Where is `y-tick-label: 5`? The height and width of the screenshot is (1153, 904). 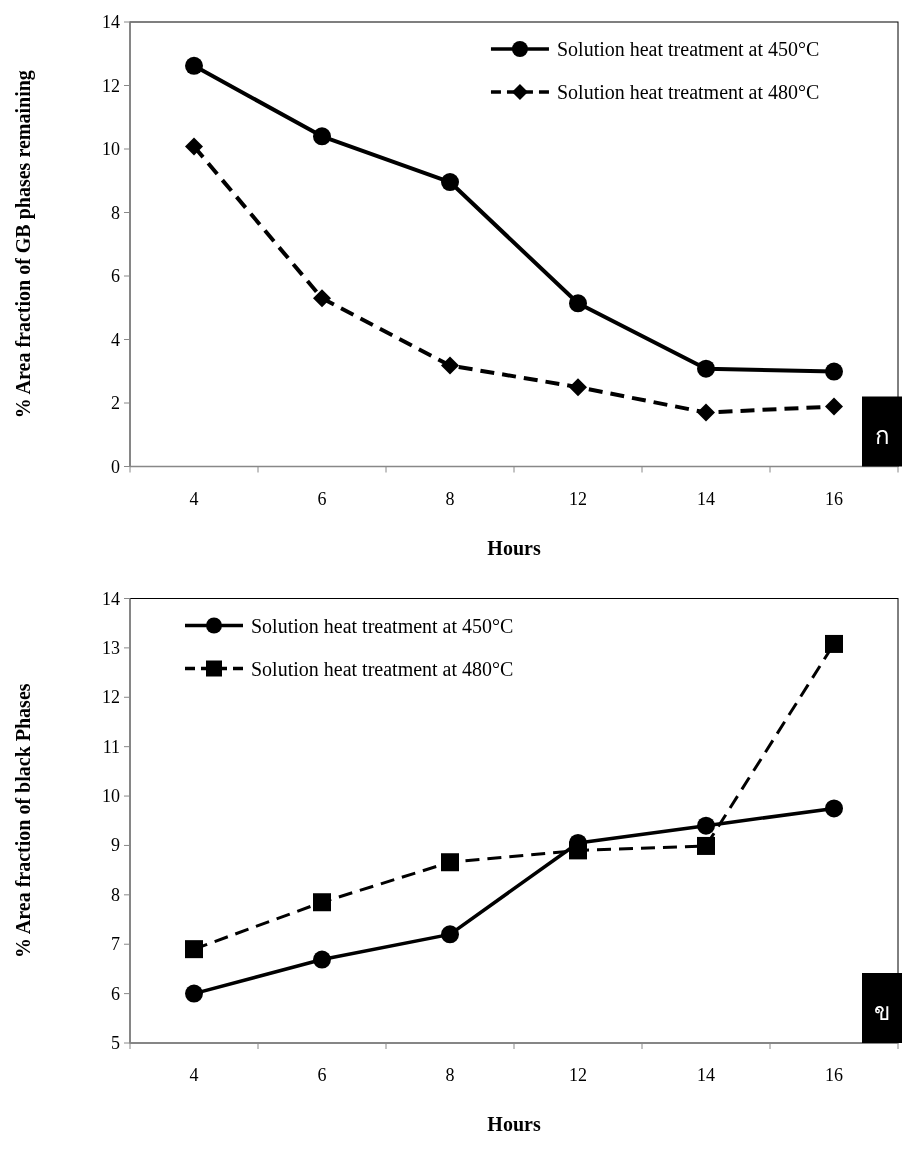
y-tick-label: 5 is located at coordinates (115, 1043).